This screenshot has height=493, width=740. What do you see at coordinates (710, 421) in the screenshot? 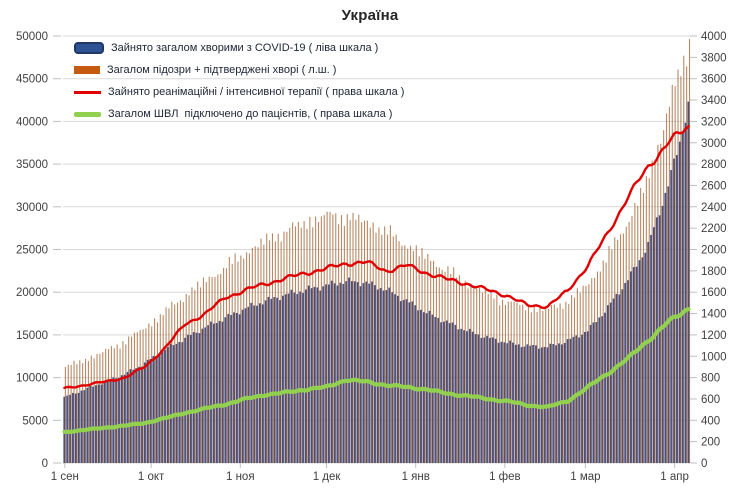
I see `y-axis-right-tick-label: 400` at bounding box center [710, 421].